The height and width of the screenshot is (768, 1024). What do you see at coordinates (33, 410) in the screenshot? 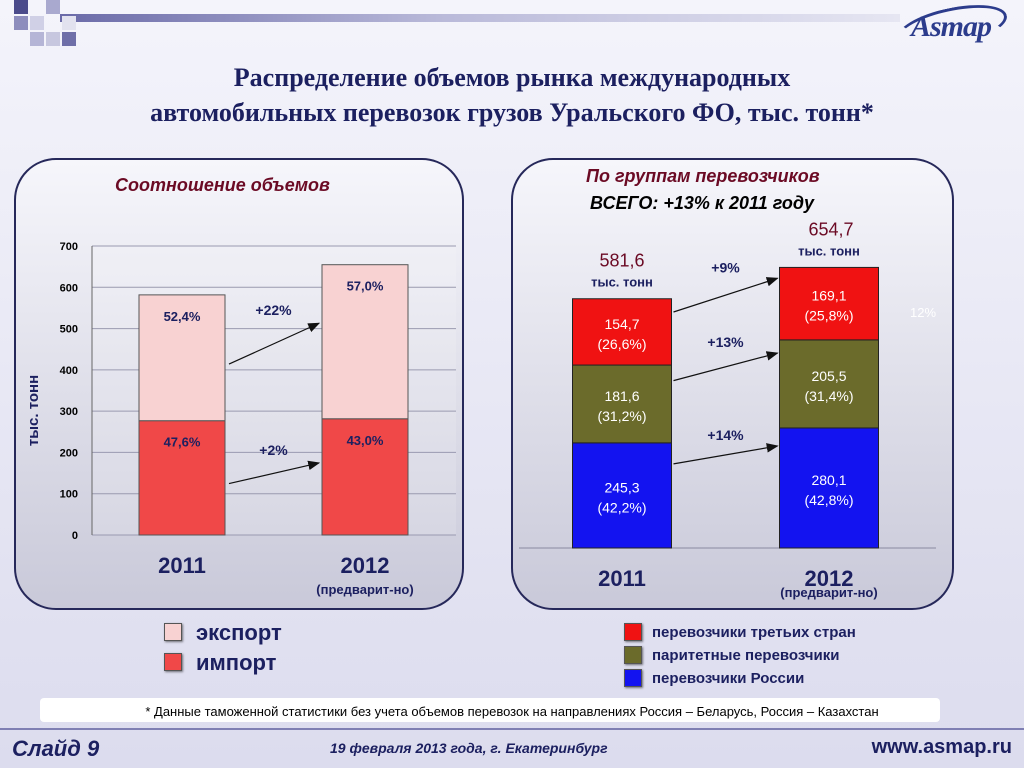
I see `left-y-axis-label: тыс. тонн` at bounding box center [33, 410].